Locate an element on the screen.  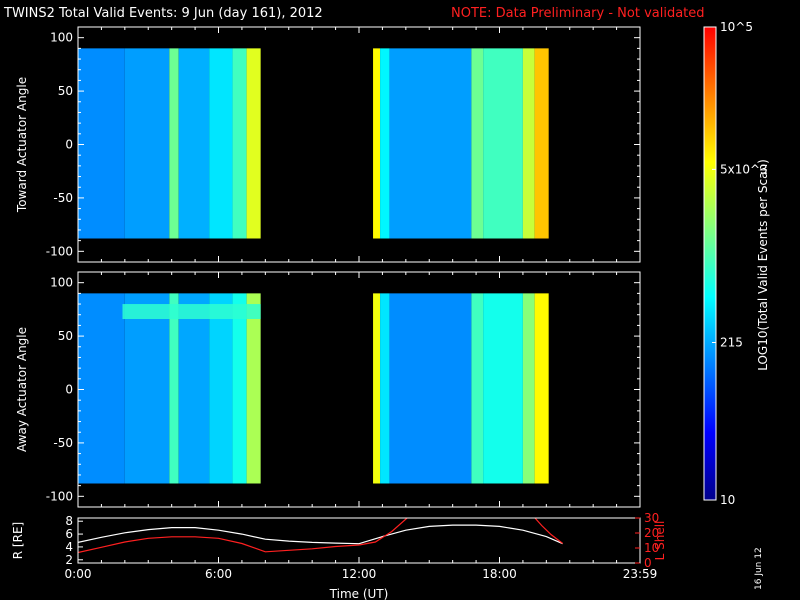
orbit-left-tick-label: 2 is located at coordinates (69, 560).